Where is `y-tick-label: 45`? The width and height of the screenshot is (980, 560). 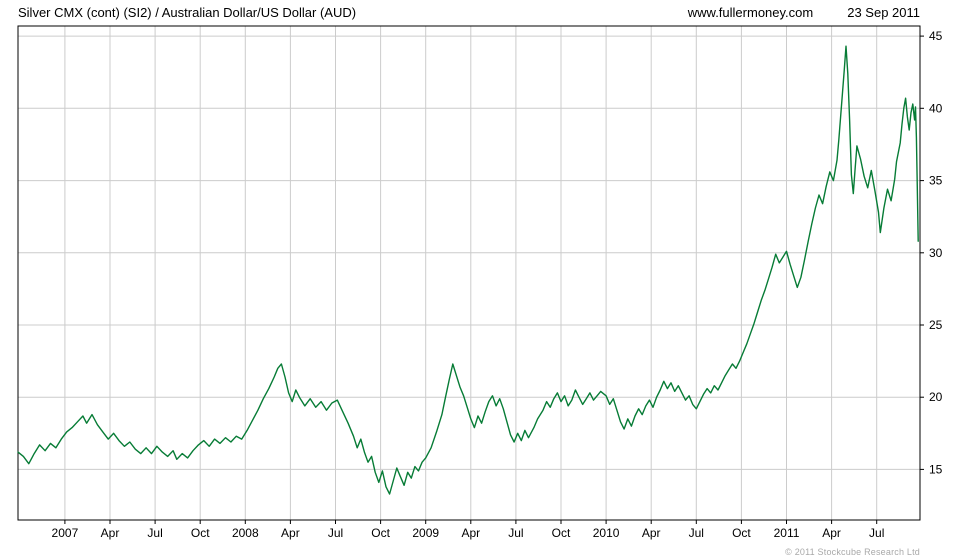
y-tick-label: 45 is located at coordinates (936, 36).